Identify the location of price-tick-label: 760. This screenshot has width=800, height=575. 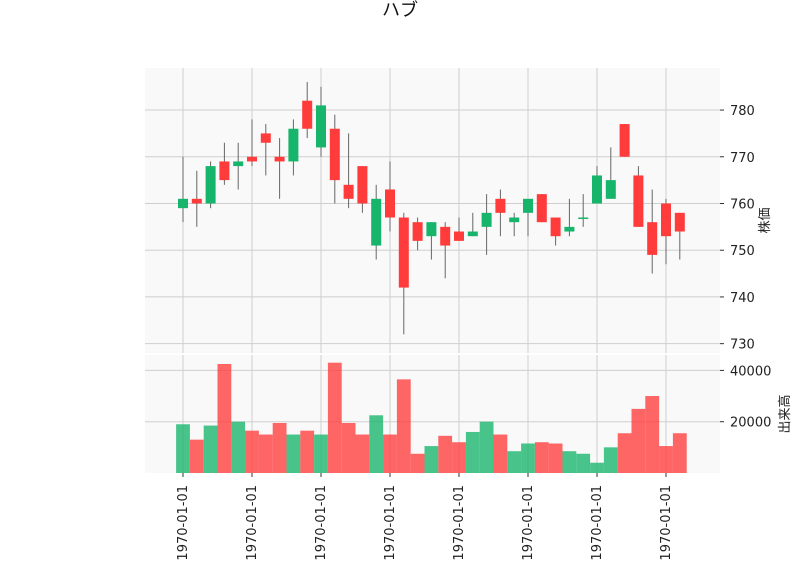
(742, 204).